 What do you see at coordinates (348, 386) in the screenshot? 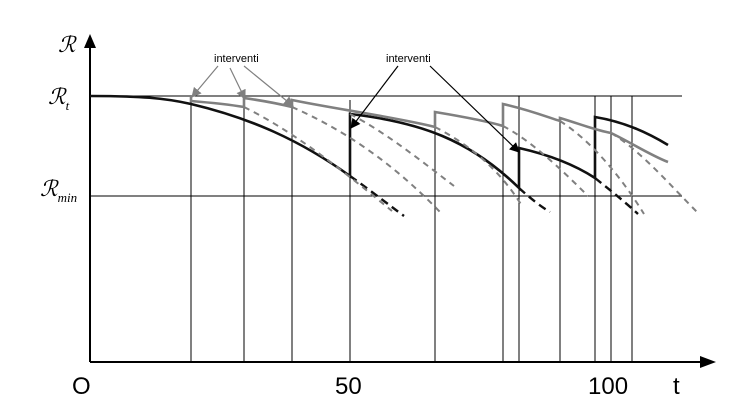
I see `x-tick-label-50: 50` at bounding box center [348, 386].